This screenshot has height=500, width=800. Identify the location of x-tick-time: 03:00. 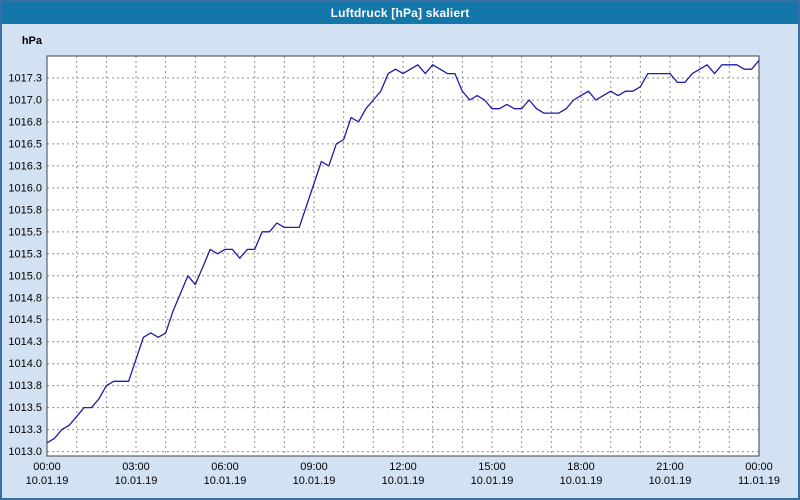
(136, 467).